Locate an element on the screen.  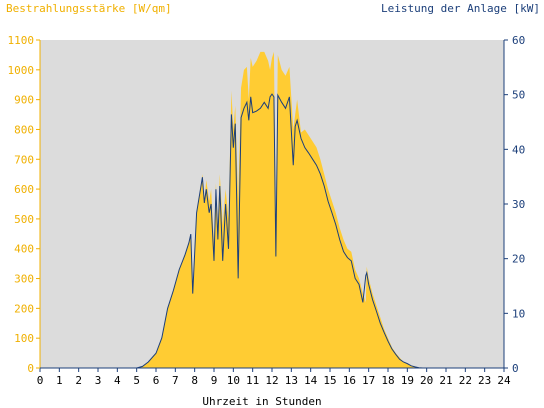
left-tick-label: 1100 is located at coordinates (21, 40).